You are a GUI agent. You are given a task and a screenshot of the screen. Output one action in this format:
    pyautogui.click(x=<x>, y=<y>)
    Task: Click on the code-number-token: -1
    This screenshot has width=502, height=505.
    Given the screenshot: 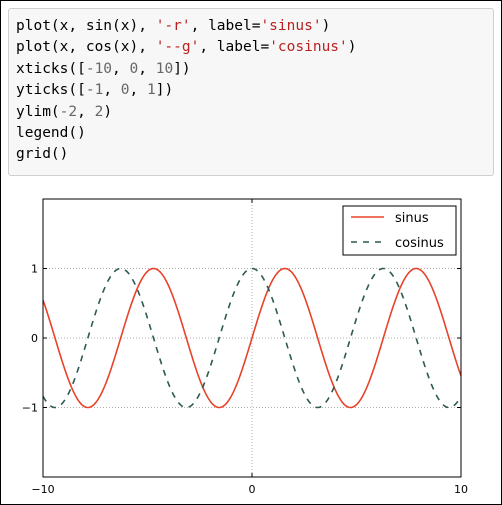 What is the action you would take?
    pyautogui.click(x=94, y=90)
    